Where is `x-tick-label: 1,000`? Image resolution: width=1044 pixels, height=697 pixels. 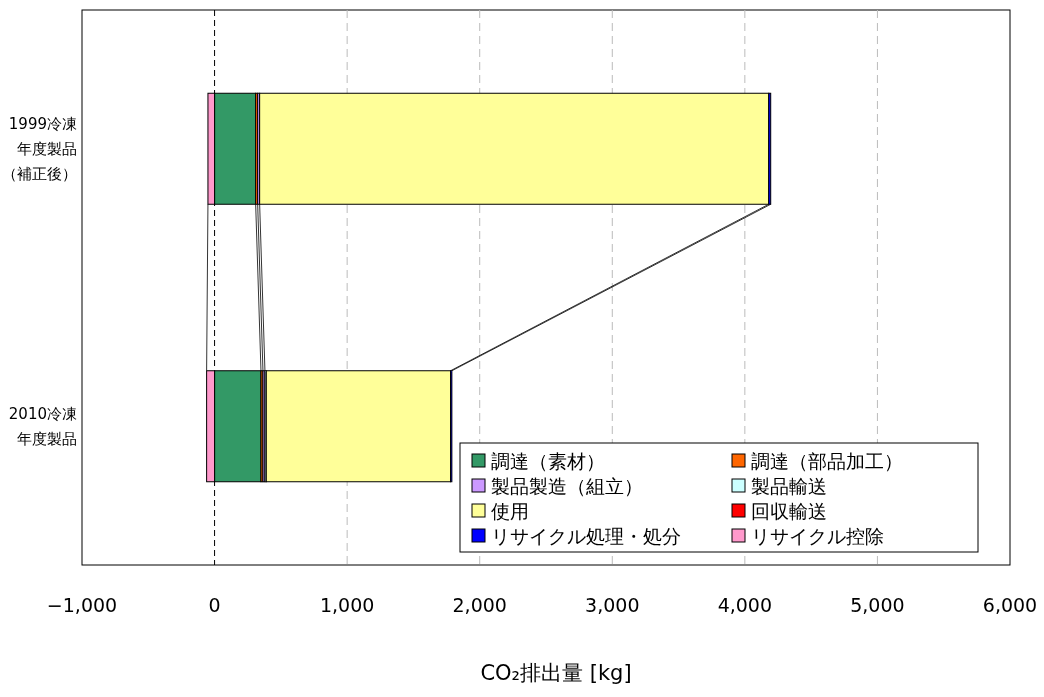
x-tick-label: 1,000 is located at coordinates (347, 605).